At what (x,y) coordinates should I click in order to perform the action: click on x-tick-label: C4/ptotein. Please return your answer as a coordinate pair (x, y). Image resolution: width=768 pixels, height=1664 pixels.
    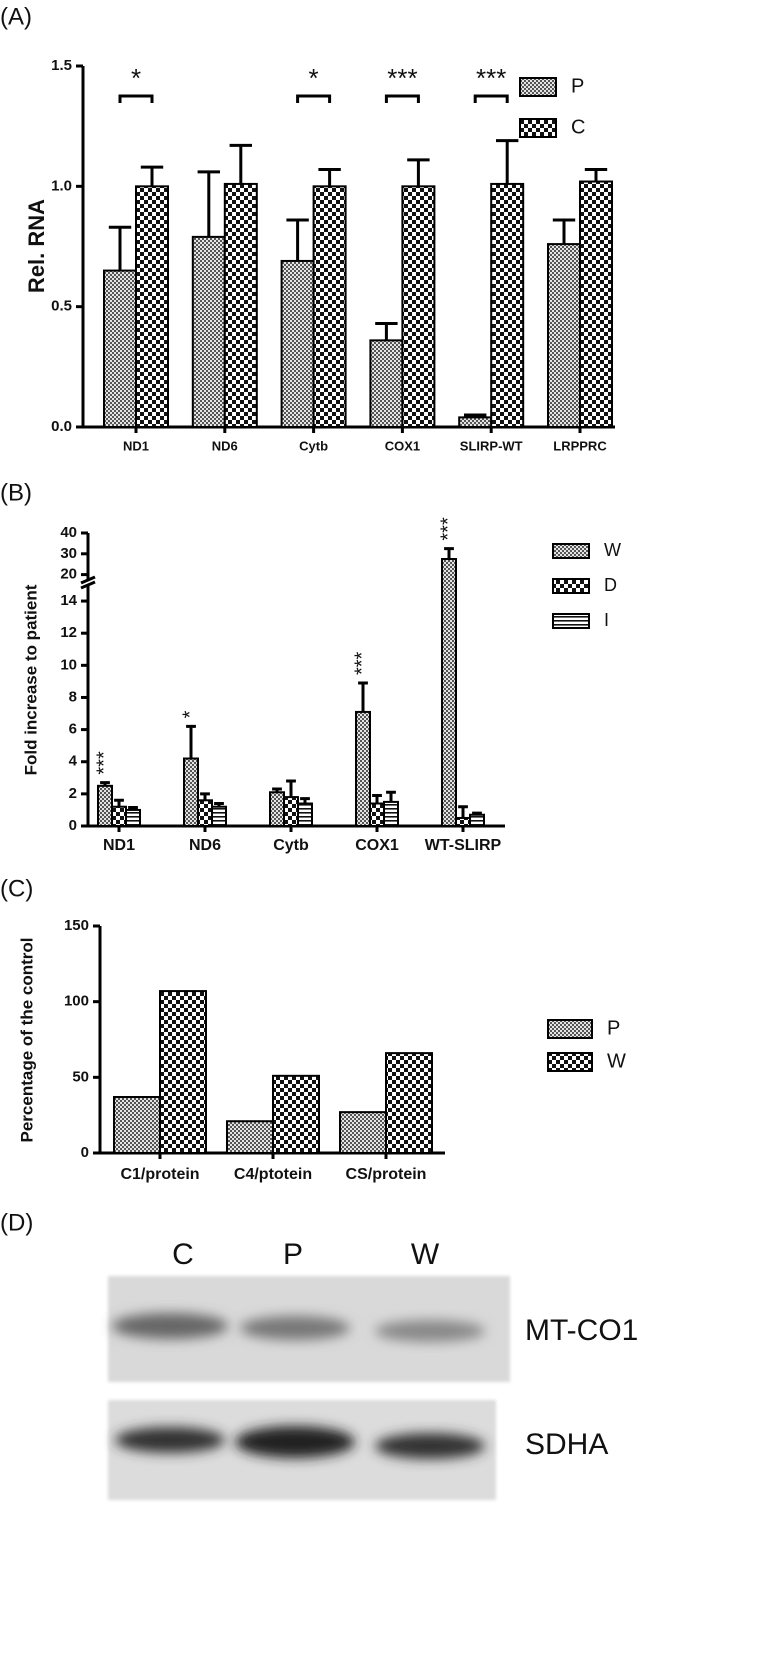
    Looking at the image, I should click on (273, 1174).